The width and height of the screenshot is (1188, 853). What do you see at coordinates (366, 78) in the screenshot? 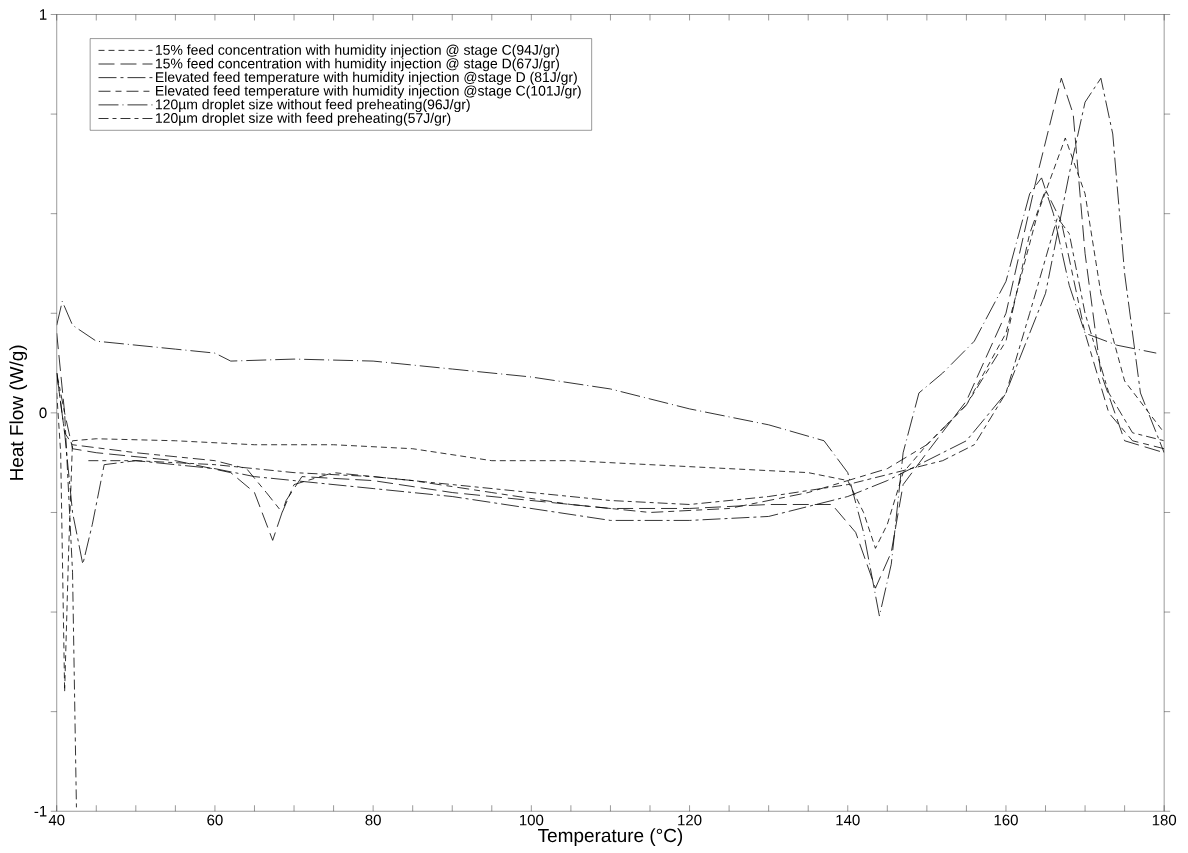
I see `legend-label: Elevated feed temperature with humidity injection @stage D (81J/gr)` at bounding box center [366, 78].